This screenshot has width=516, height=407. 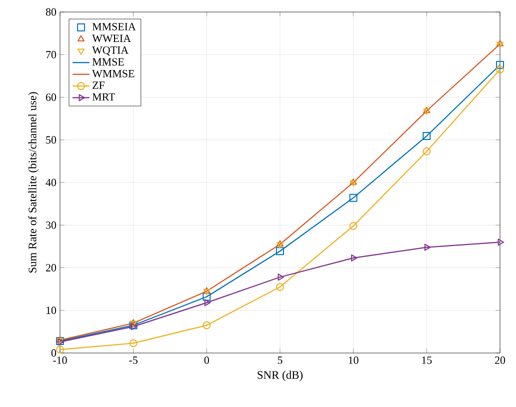 I want to click on legend-label: WWEIA, so click(x=111, y=38).